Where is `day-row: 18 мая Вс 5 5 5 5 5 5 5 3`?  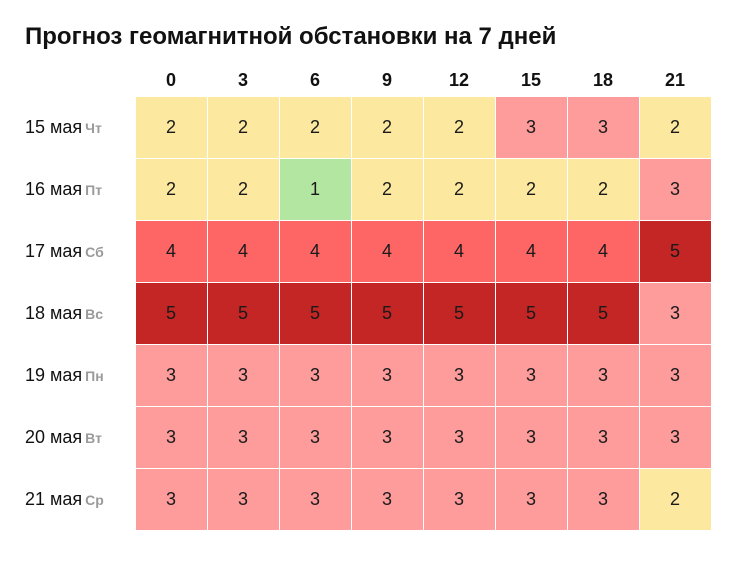 day-row: 18 мая Вс 5 5 5 5 5 5 5 3 is located at coordinates (356, 313).